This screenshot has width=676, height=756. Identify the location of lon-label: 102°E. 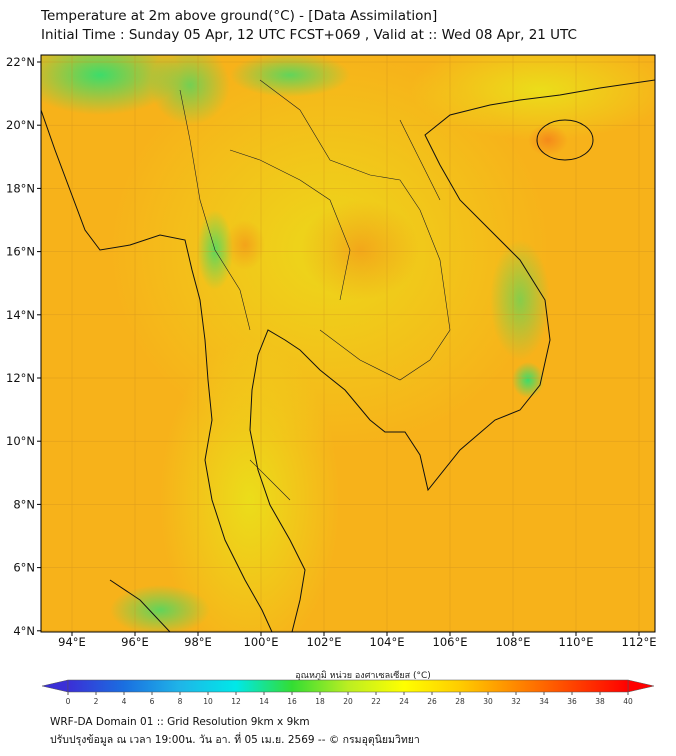
(324, 642).